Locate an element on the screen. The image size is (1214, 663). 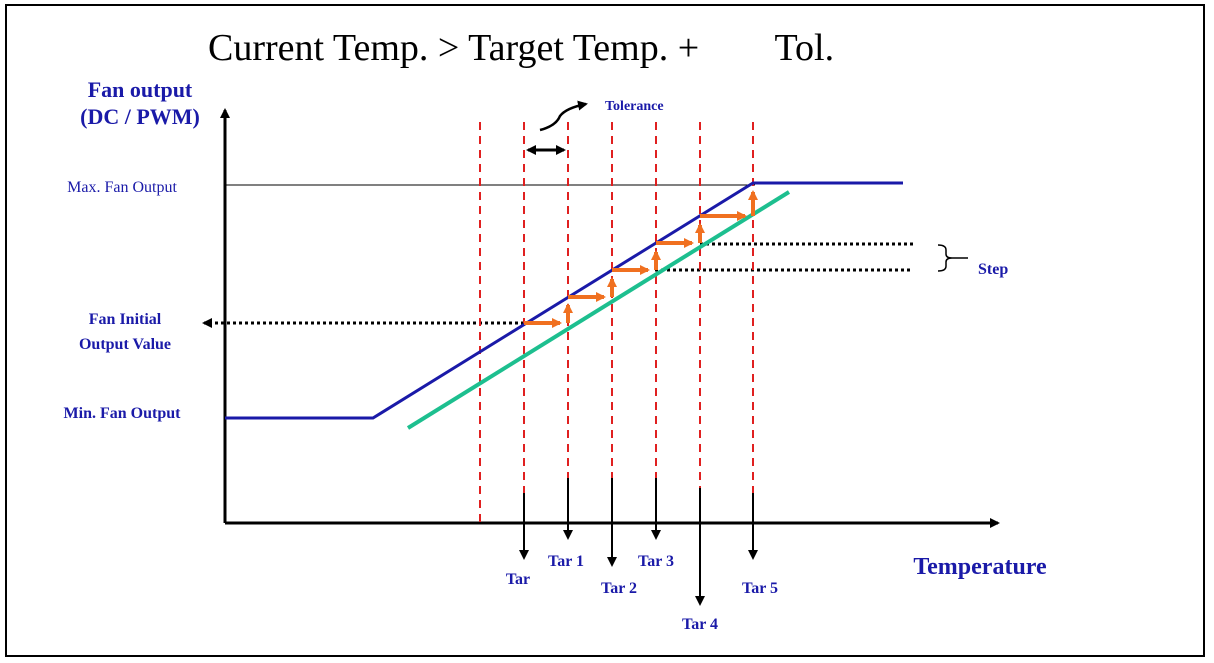
target-temperature-curve is located at coordinates (598, 310).